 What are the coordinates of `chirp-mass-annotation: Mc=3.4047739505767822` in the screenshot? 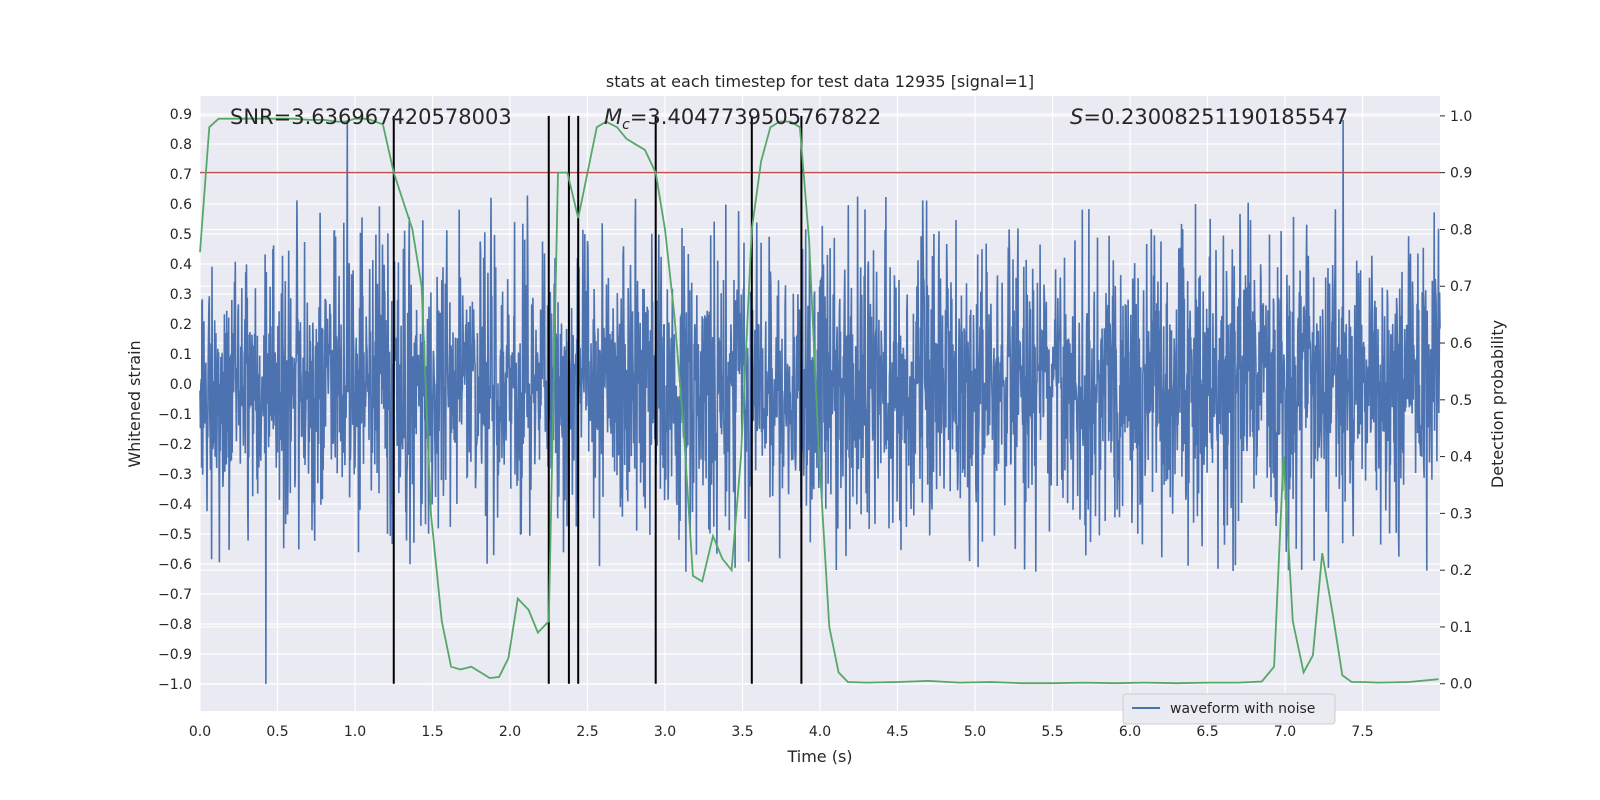 It's located at (742, 119).